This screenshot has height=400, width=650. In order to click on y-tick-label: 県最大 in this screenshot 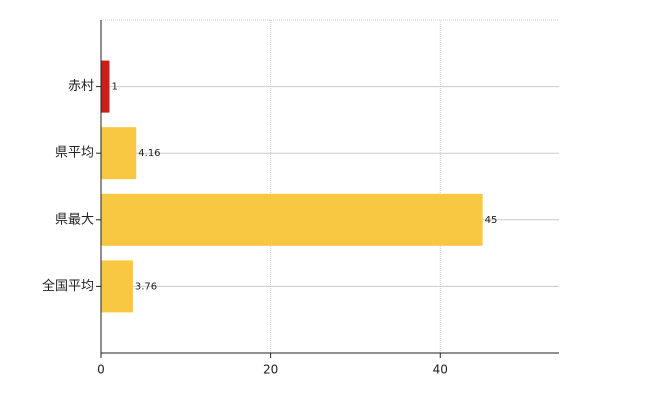, I will do `click(74, 219)`.